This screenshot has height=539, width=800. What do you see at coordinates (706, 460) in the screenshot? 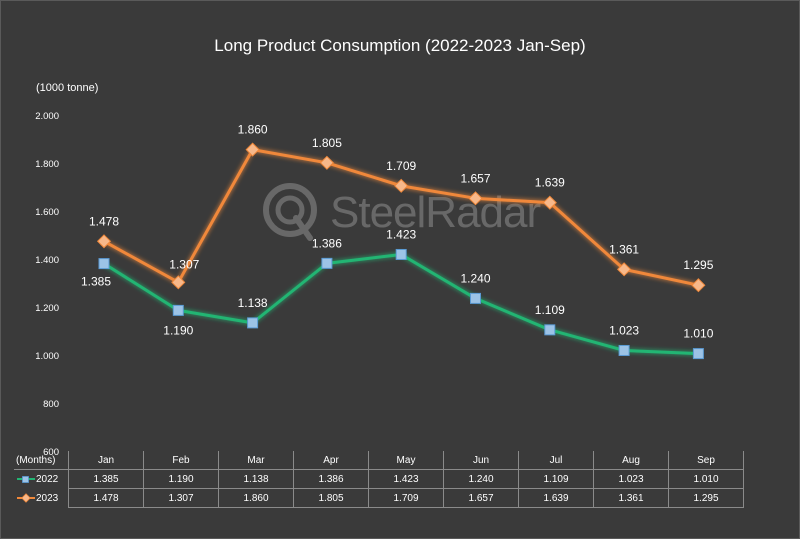
I see `x-tick-label: Sep` at bounding box center [706, 460].